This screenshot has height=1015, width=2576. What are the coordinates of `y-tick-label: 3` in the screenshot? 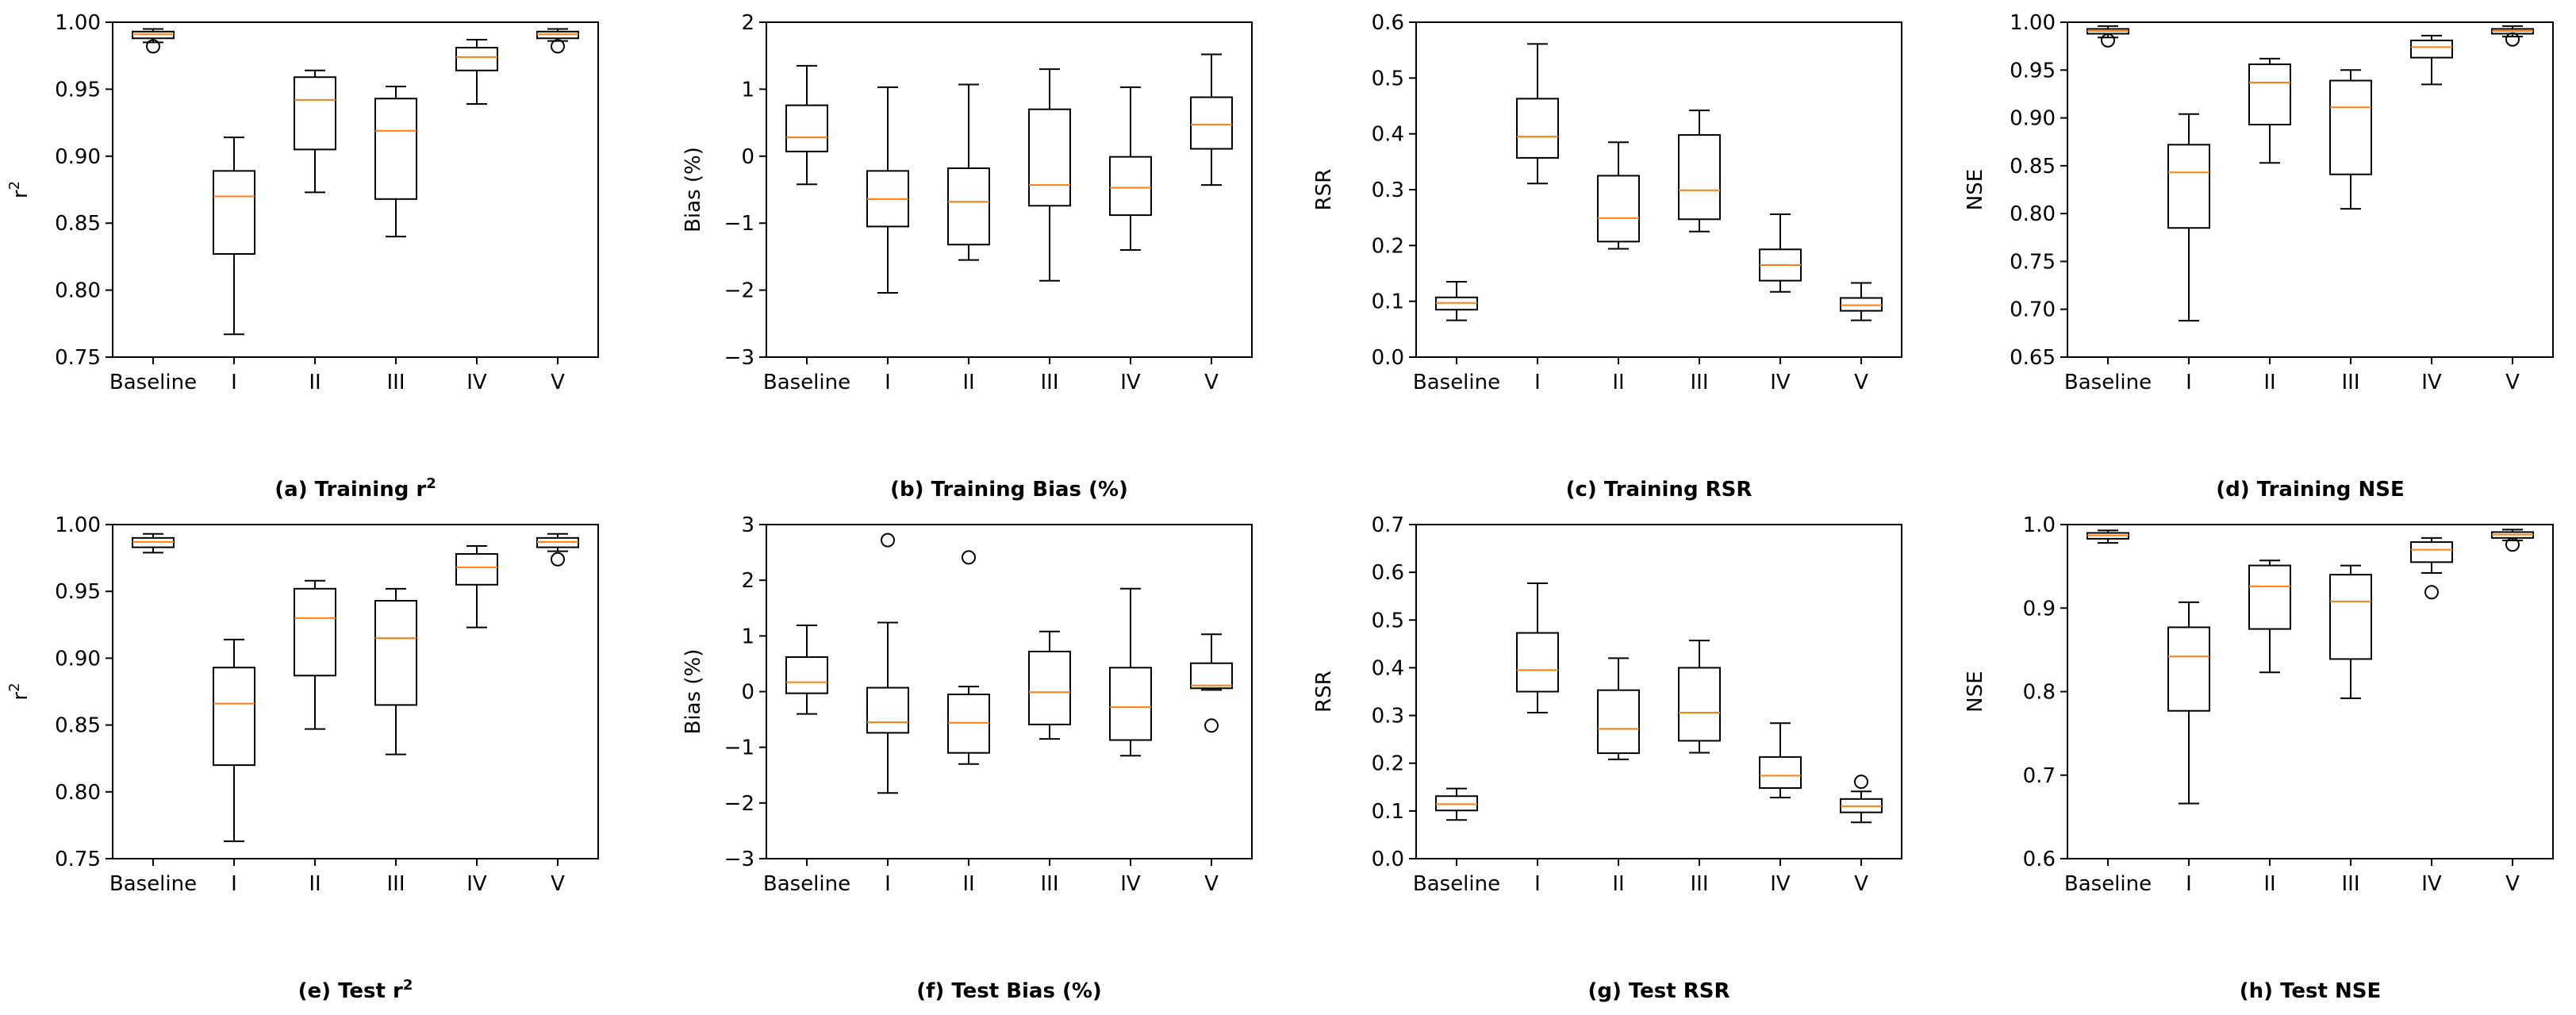 It's located at (747, 525).